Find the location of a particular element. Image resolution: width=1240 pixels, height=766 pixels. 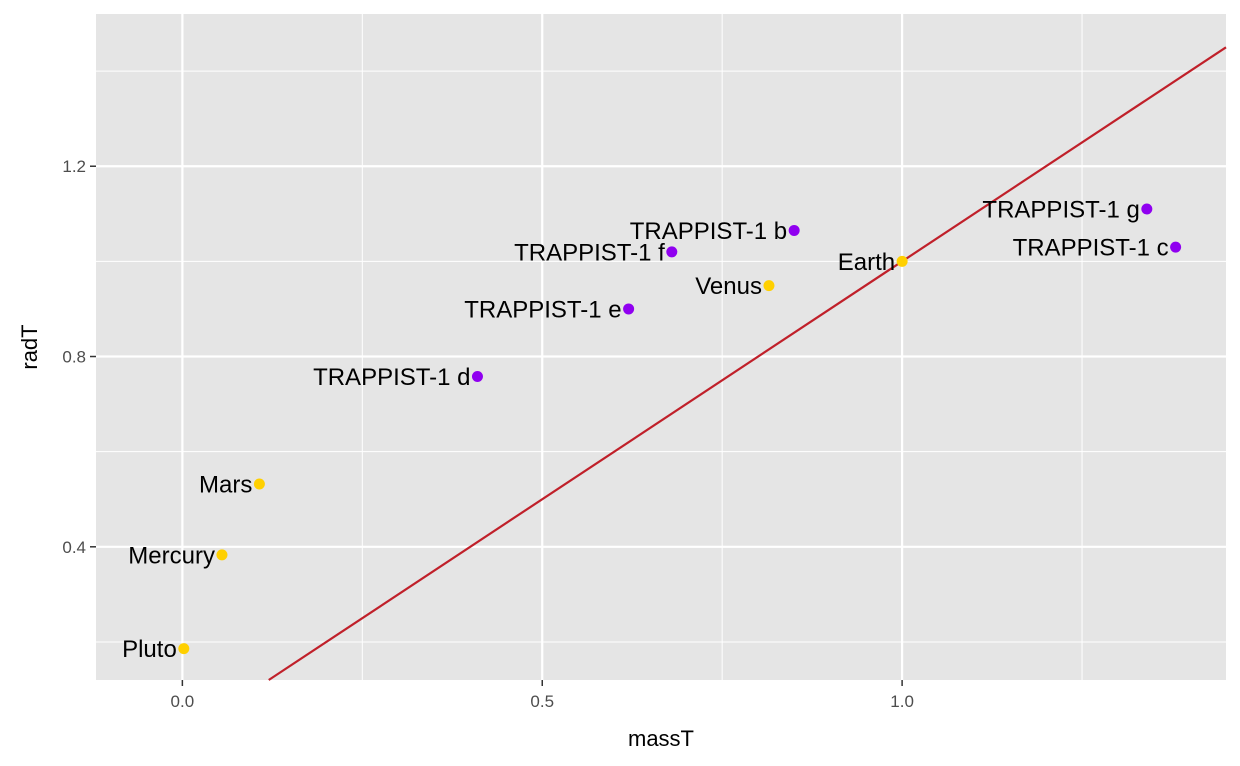

y-tick-label: 0.8 is located at coordinates (74, 357).